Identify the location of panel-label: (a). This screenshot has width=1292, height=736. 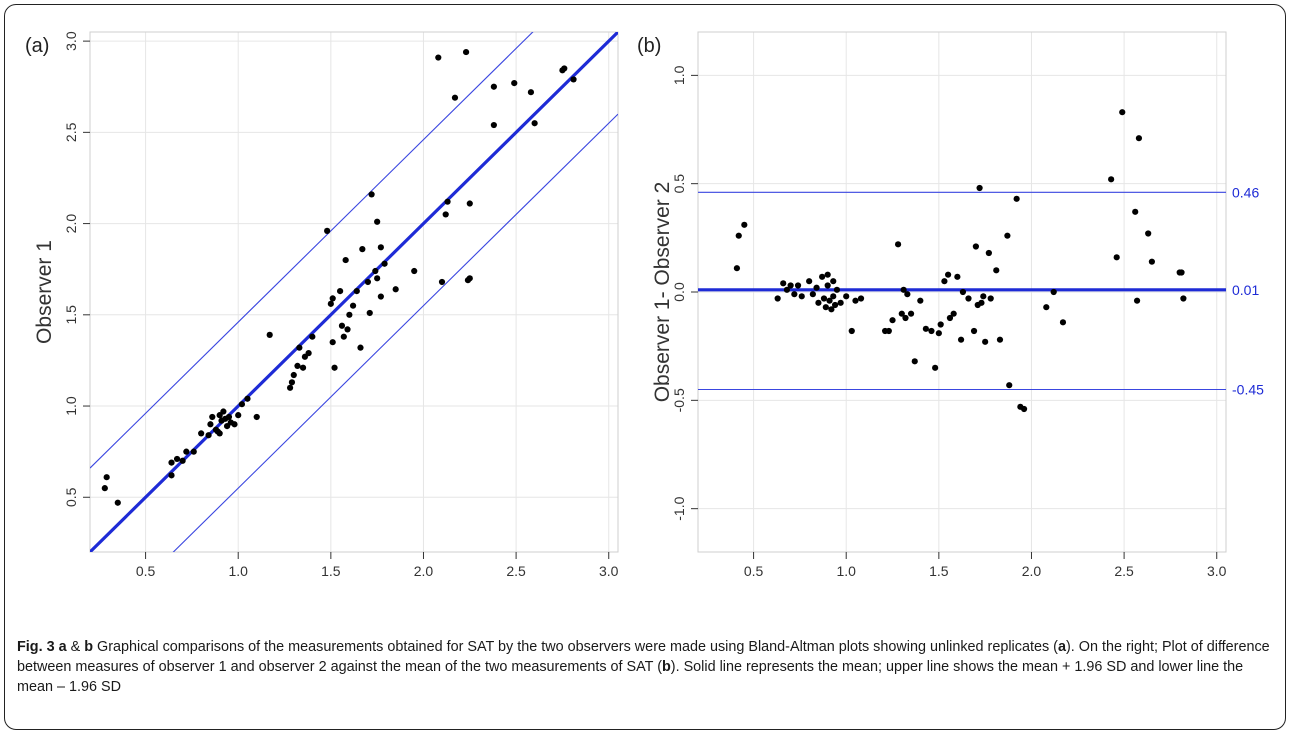
(37, 46).